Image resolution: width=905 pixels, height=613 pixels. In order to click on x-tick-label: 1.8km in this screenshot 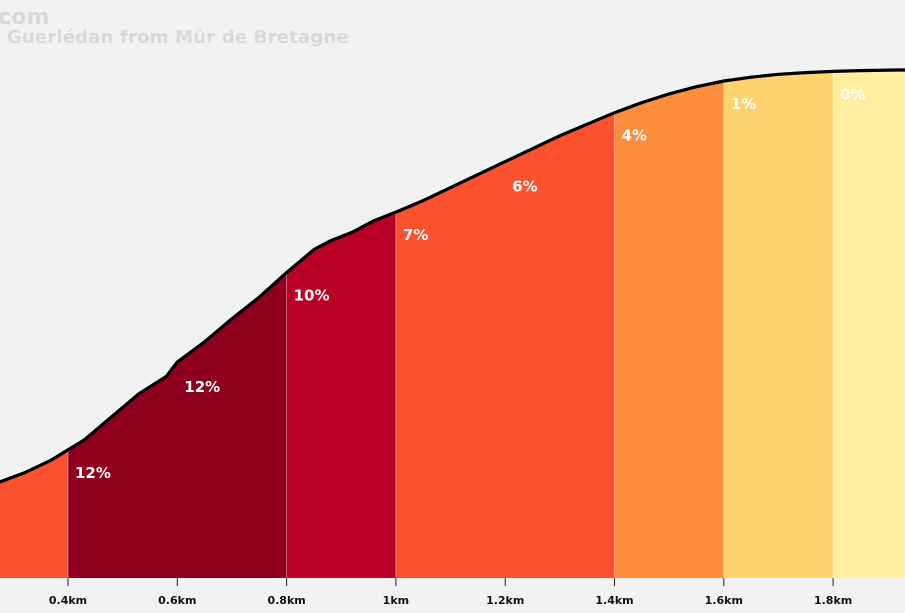, I will do `click(833, 600)`.